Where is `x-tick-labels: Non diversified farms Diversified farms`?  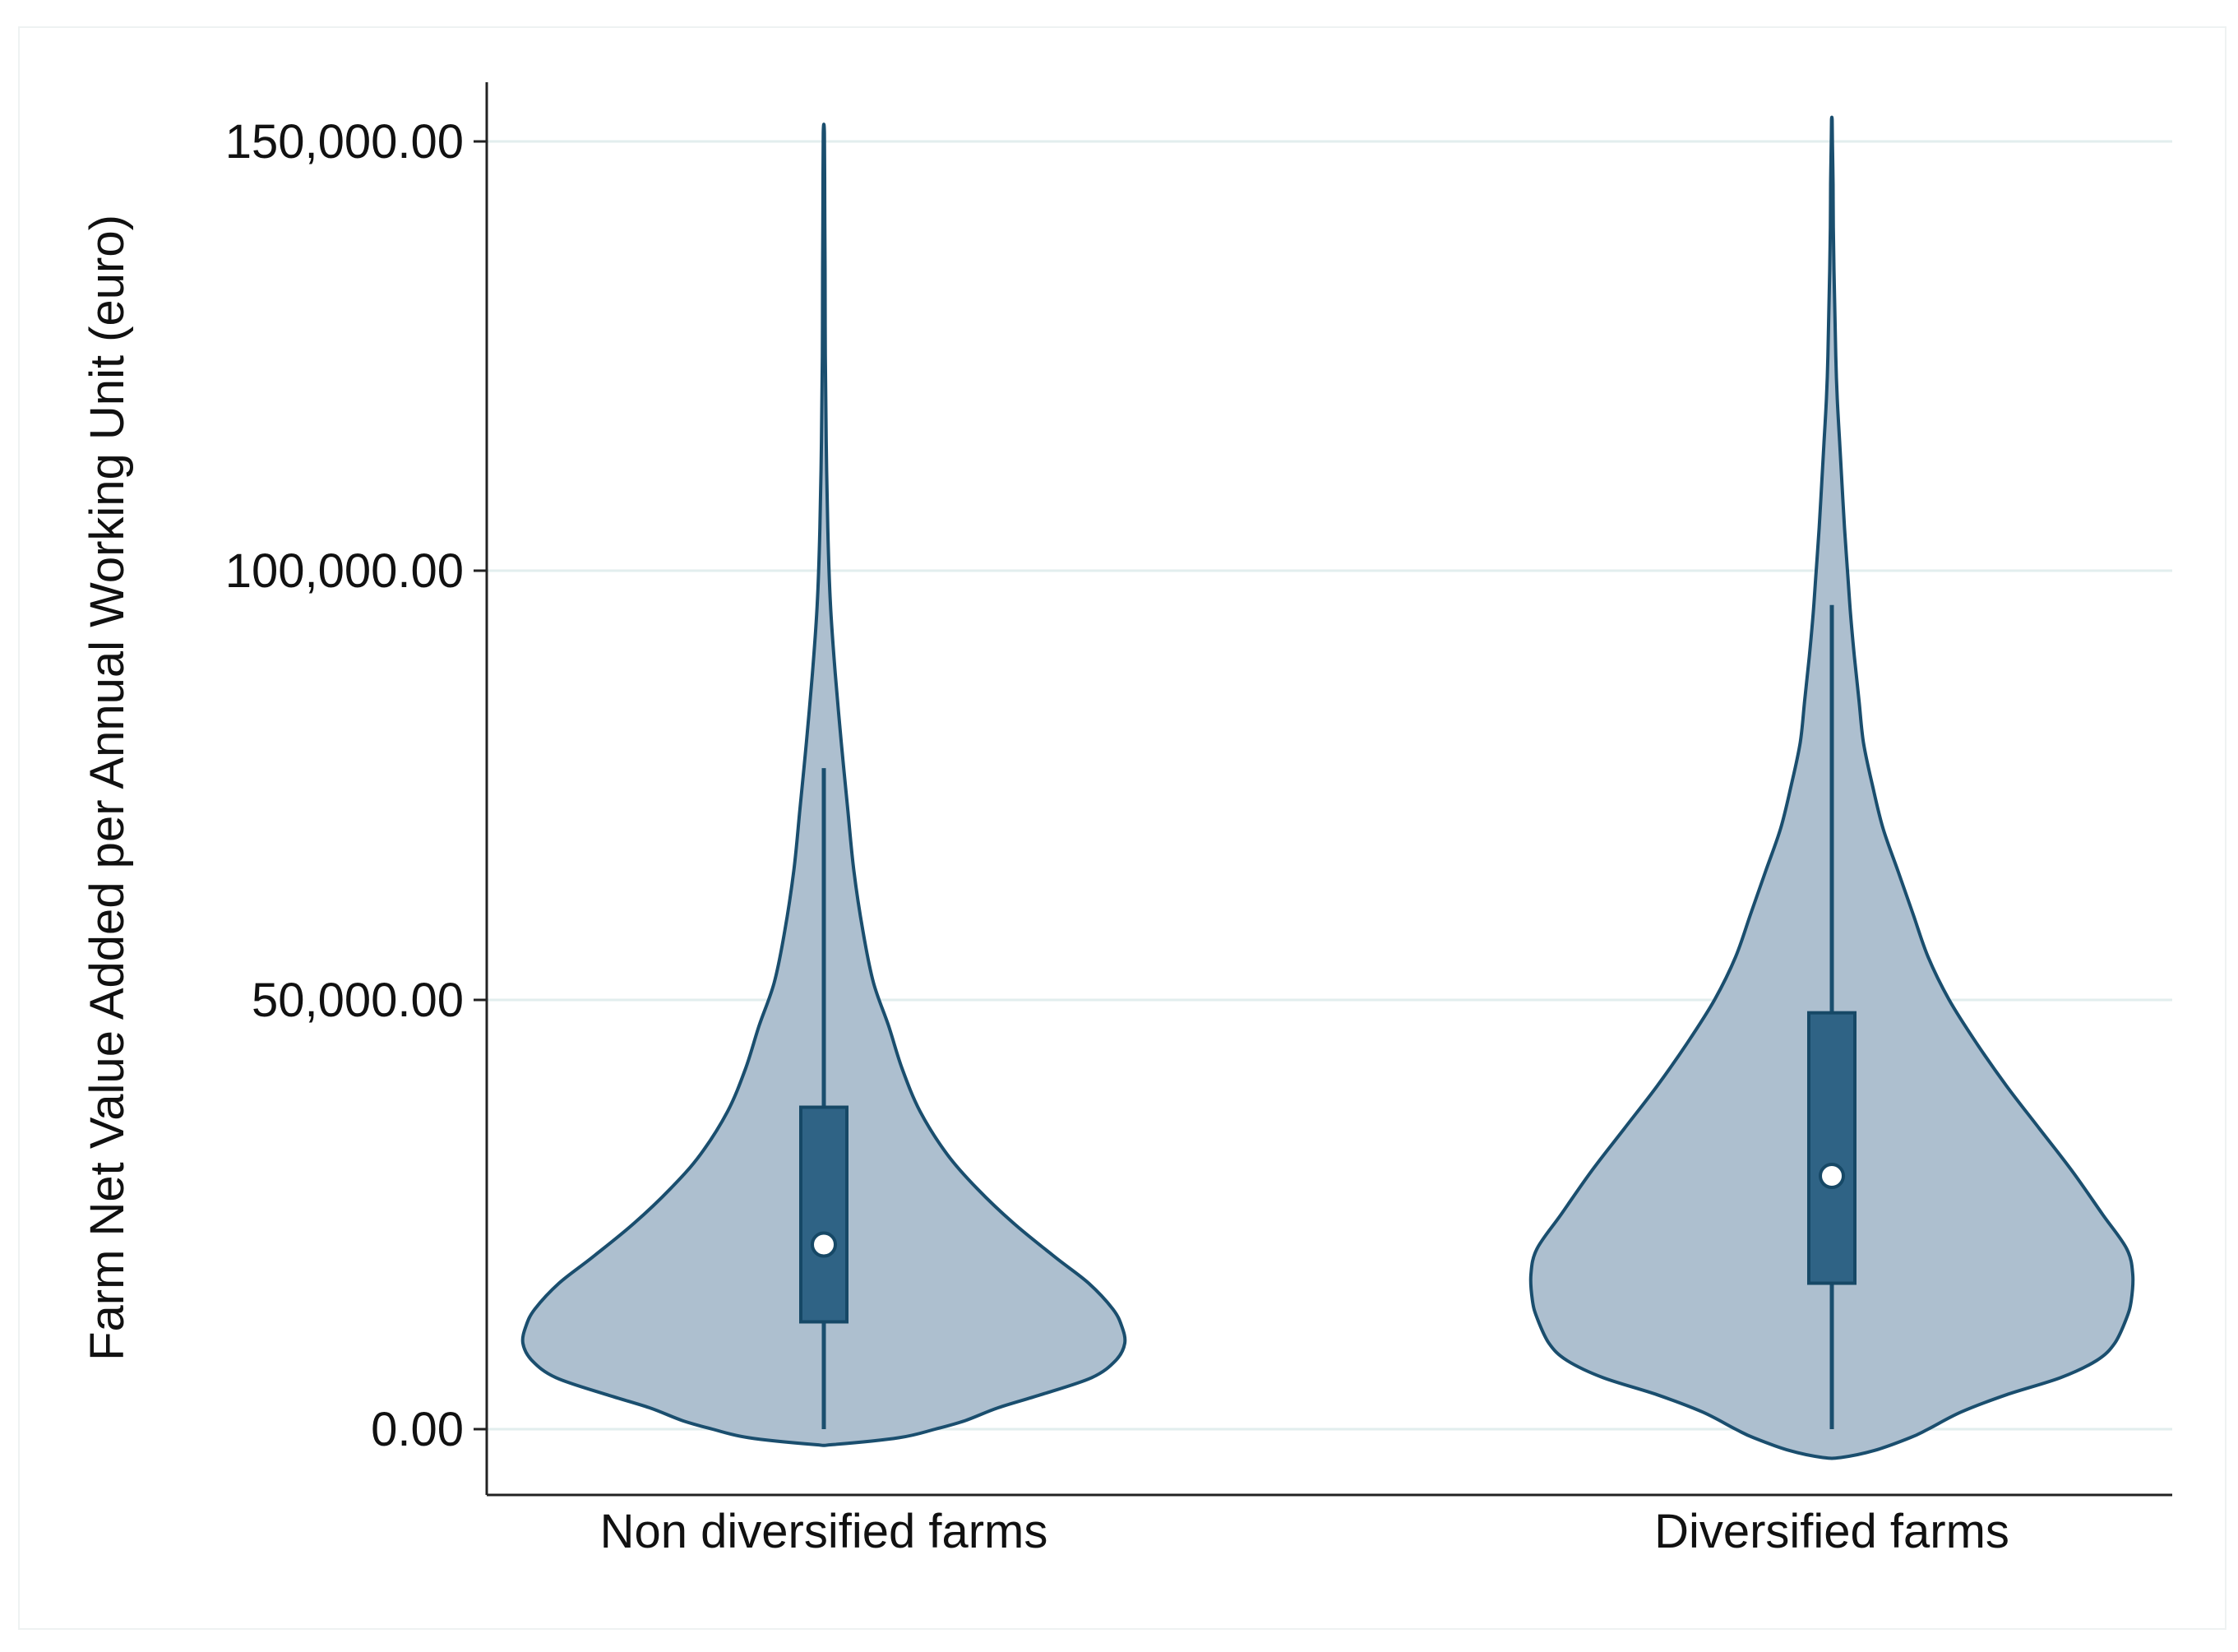
x-tick-labels: Non diversified farms Diversified farms is located at coordinates (1304, 1531).